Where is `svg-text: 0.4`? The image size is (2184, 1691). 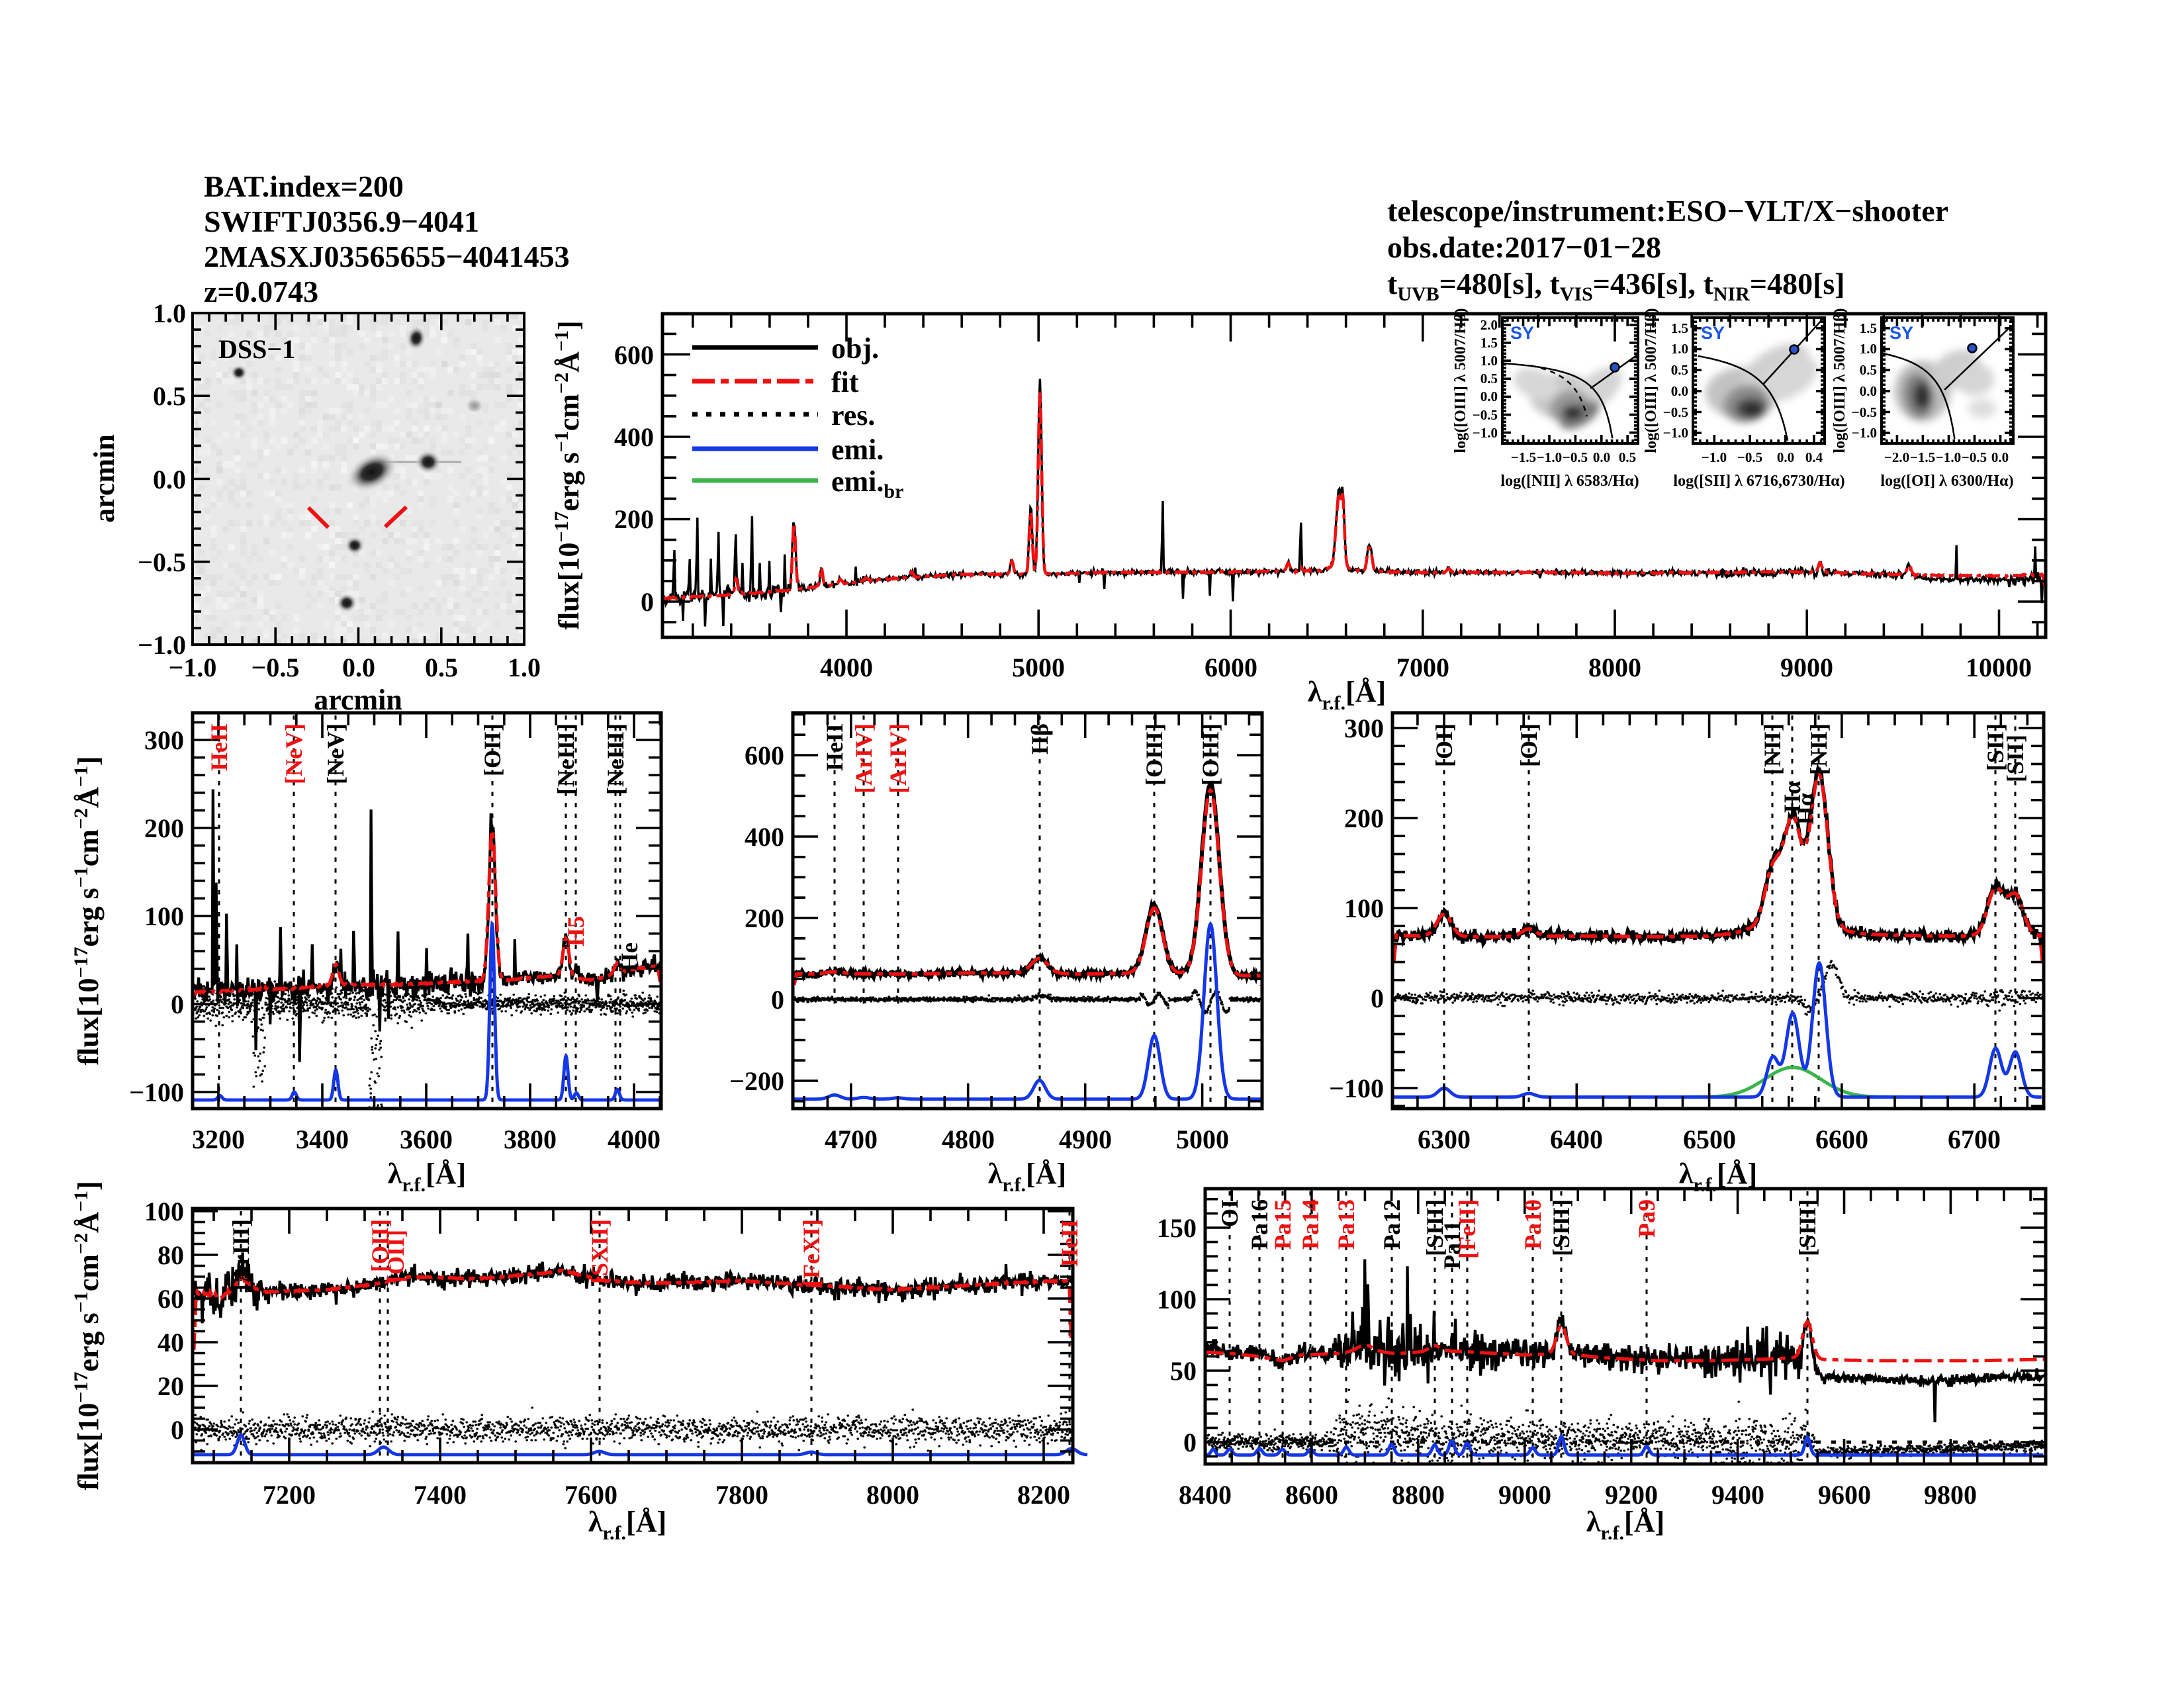 svg-text: 0.4 is located at coordinates (1814, 457).